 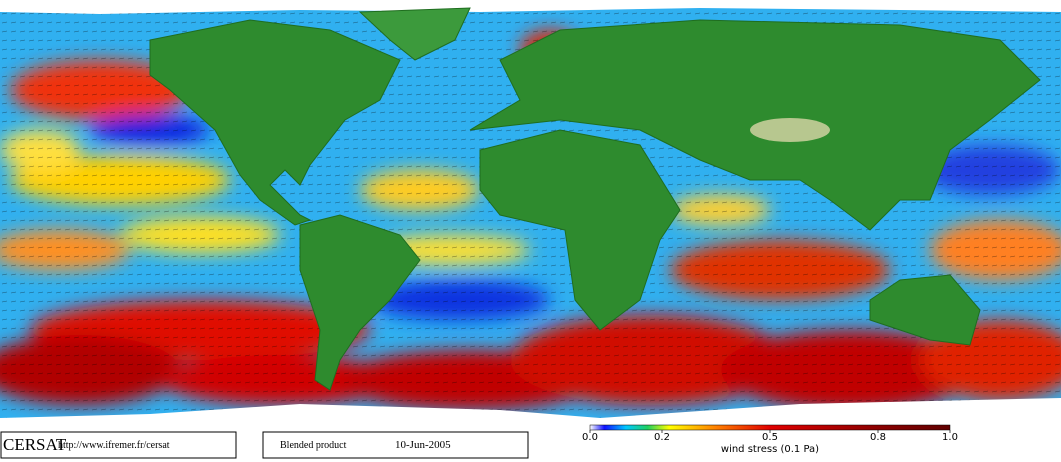 I want to click on logo-box, so click(x=118, y=445).